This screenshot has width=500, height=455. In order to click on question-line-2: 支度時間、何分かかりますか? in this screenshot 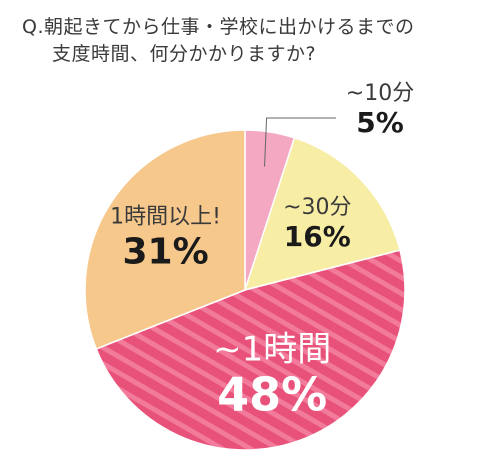, I will do `click(184, 54)`.